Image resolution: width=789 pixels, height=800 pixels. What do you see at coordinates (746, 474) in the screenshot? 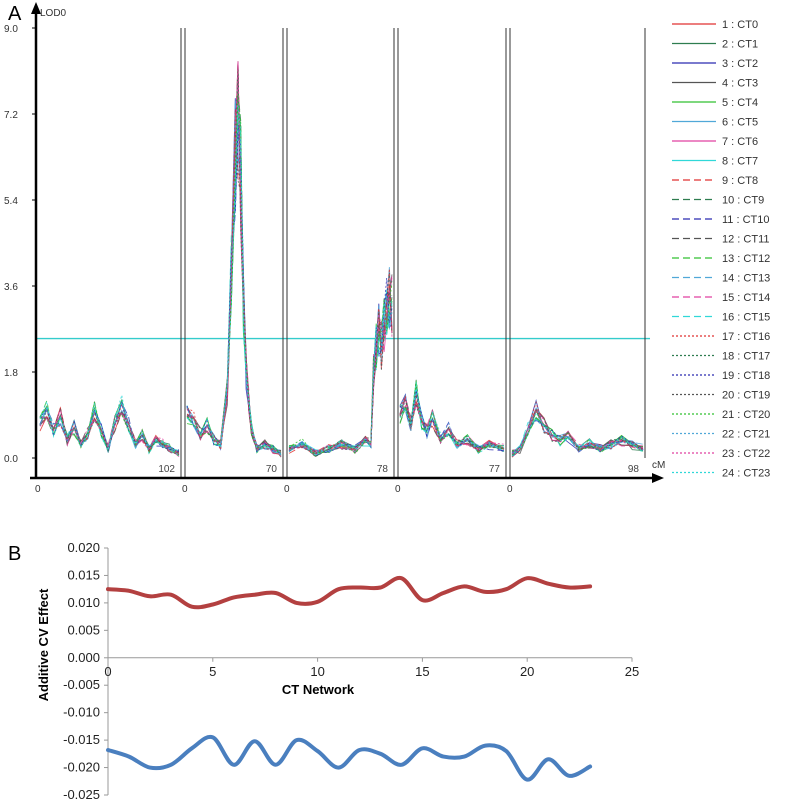
I see `legend-label: 24 : CT23` at bounding box center [746, 474].